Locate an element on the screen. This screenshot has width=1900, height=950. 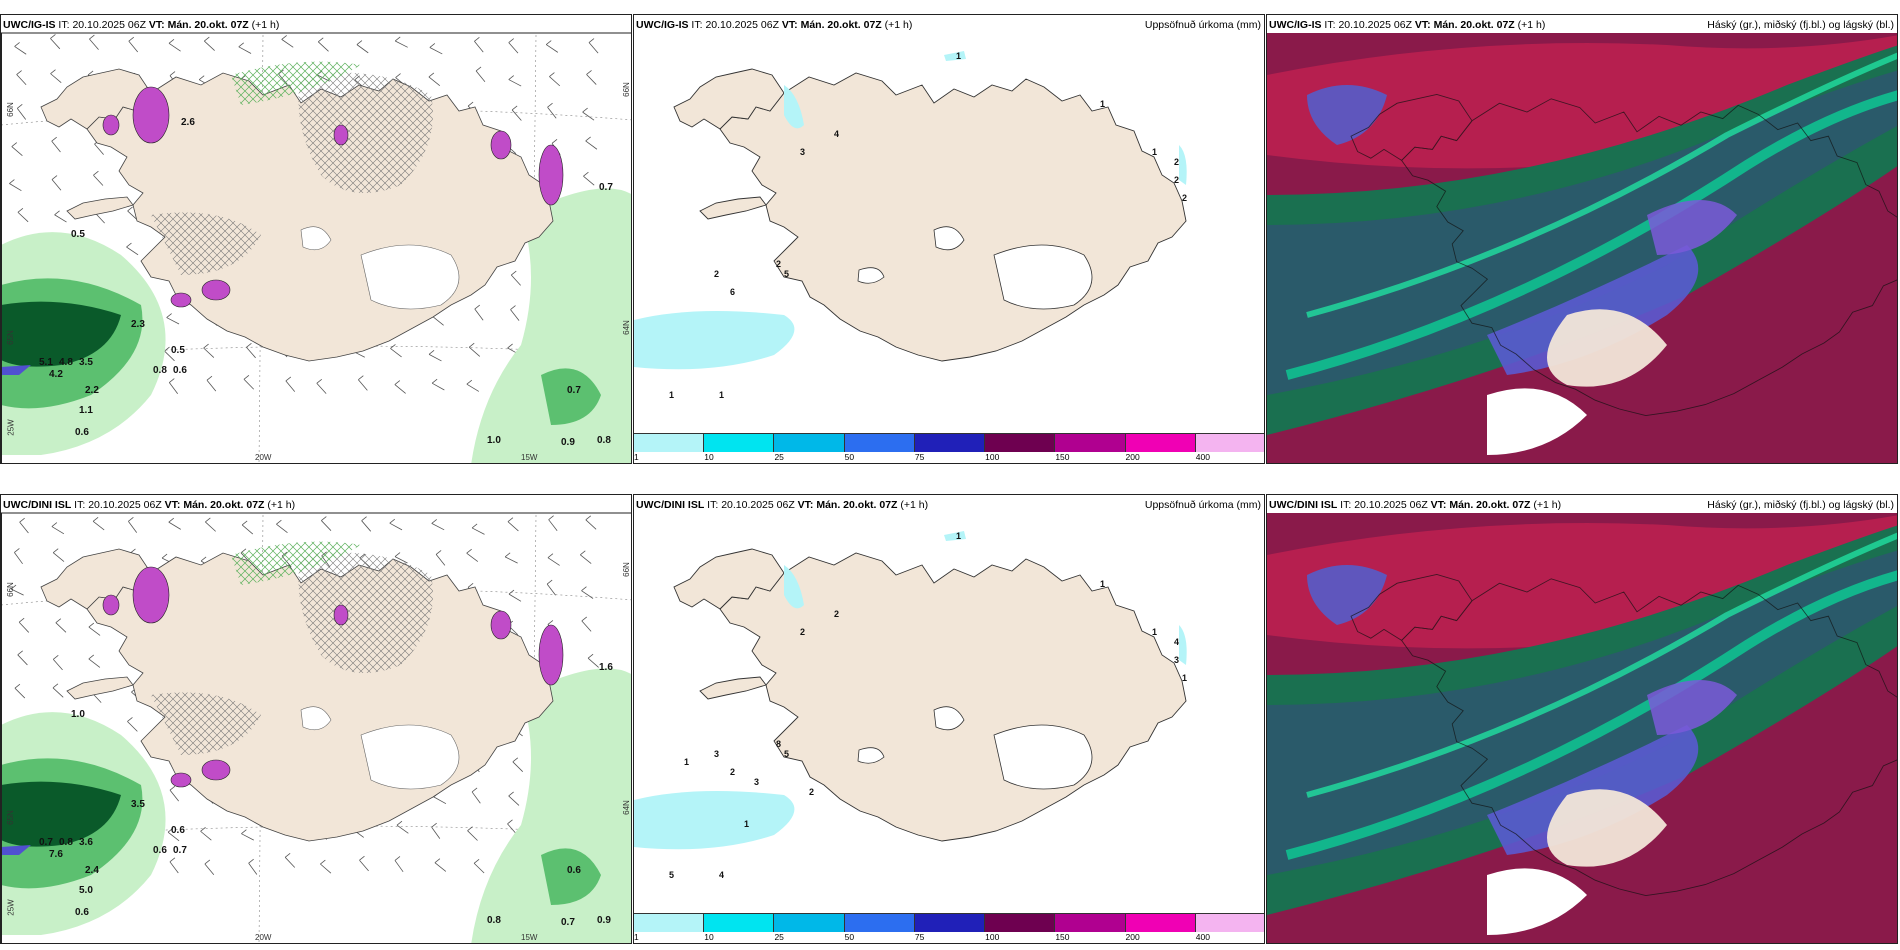
iceland-coastline is located at coordinates (1649, 257).